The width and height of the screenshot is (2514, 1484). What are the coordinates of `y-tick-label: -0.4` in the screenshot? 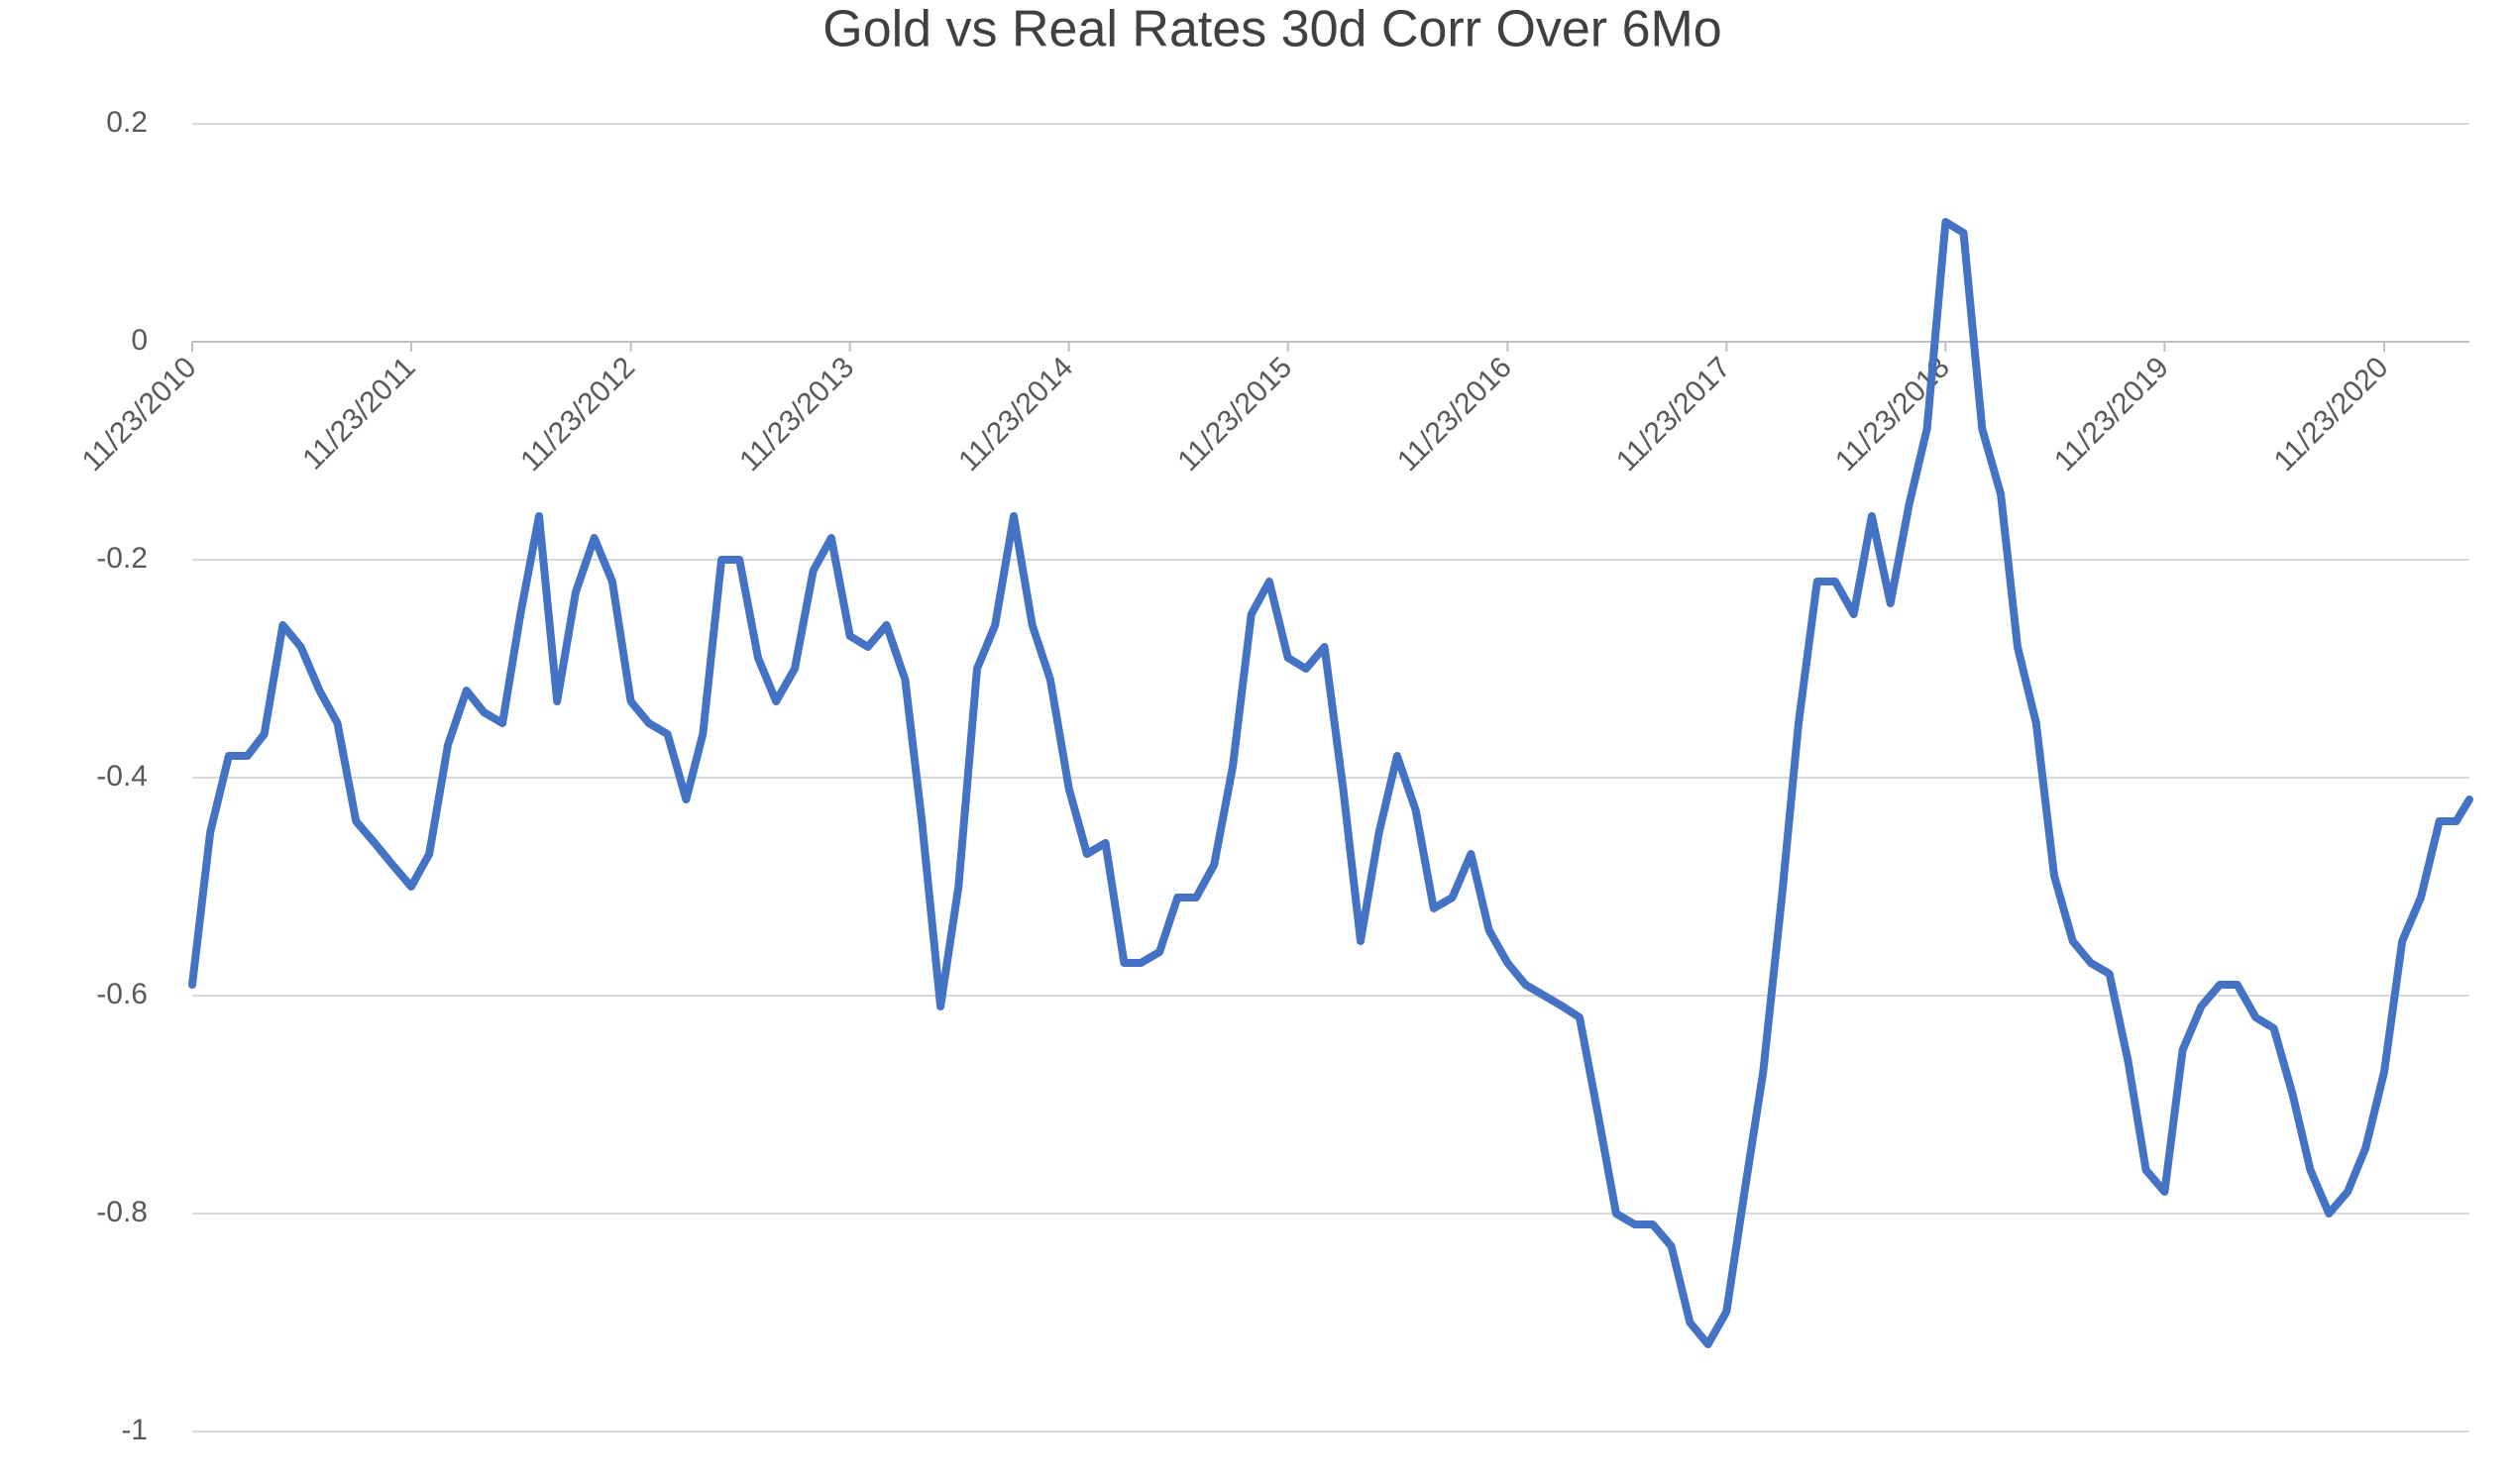 It's located at (122, 777).